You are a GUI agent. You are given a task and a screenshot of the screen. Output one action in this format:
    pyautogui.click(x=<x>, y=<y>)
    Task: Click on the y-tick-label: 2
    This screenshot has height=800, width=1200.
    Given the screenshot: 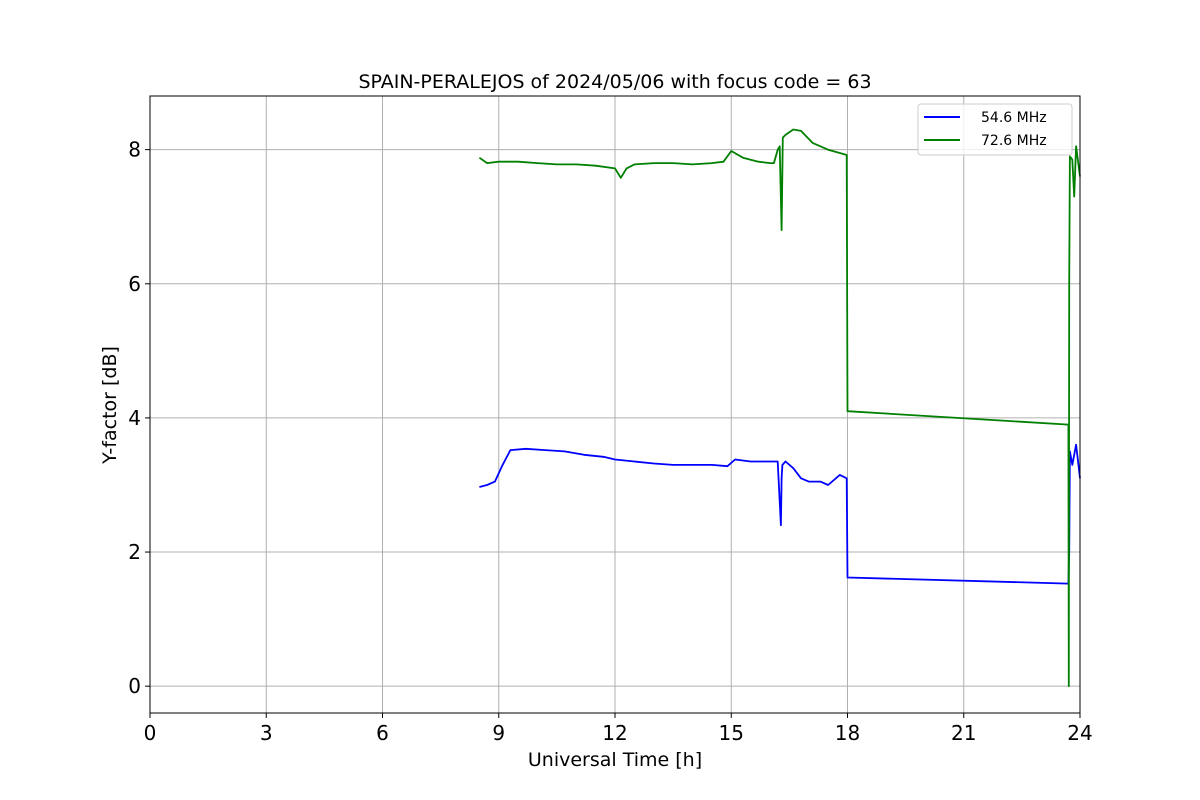 What is the action you would take?
    pyautogui.click(x=134, y=552)
    